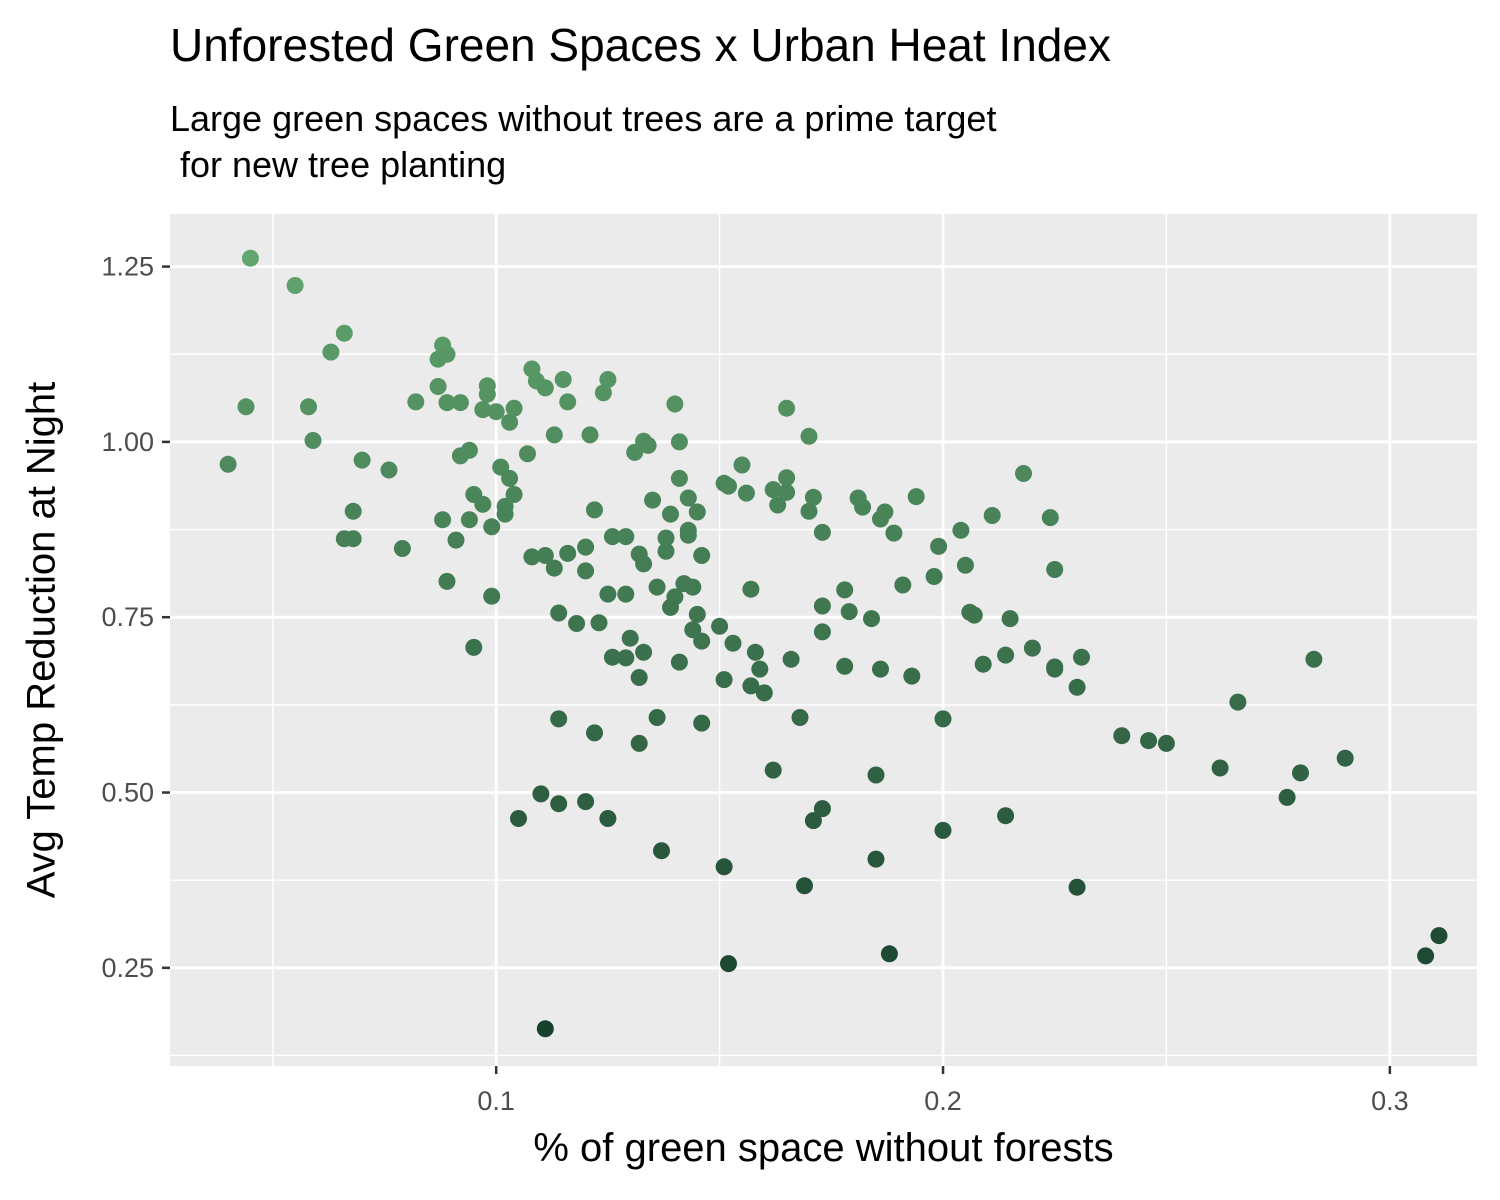 The image size is (1500, 1200). I want to click on x-tick-label: 0.3, so click(1390, 1101).